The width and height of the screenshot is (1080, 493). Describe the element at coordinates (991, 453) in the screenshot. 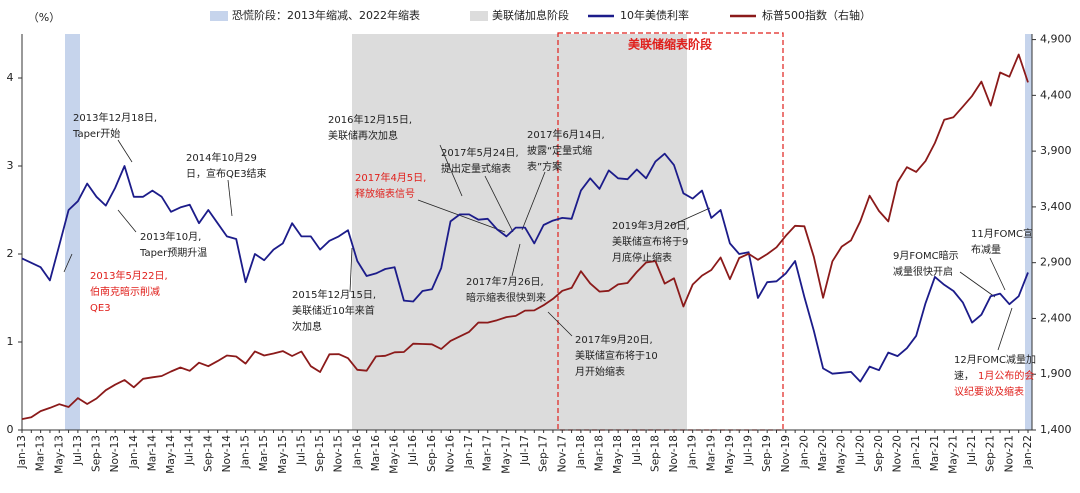

I see `x-tick-label: Sep-21` at that location.